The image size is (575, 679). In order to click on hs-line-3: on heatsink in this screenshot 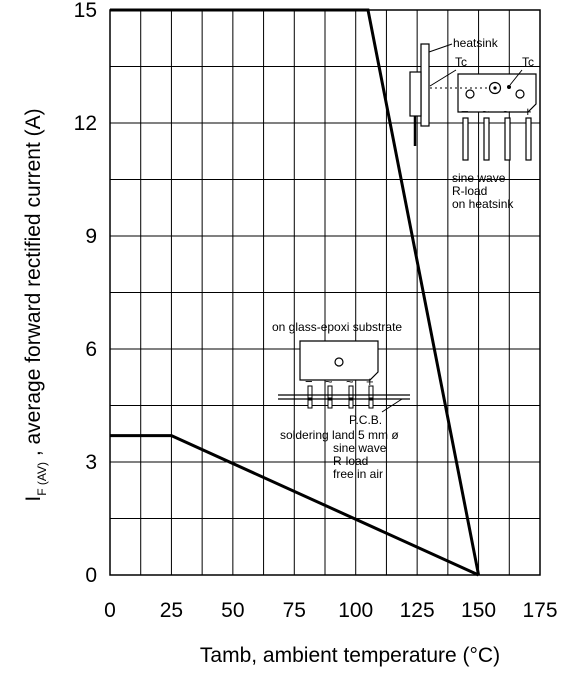, I will do `click(483, 204)`.